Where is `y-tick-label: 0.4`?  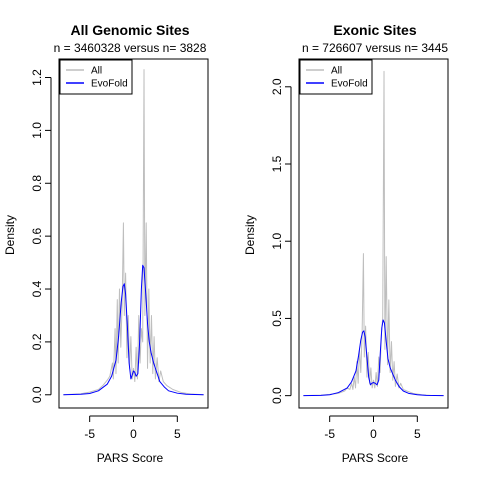 y-tick-label: 0.4 is located at coordinates (37, 288).